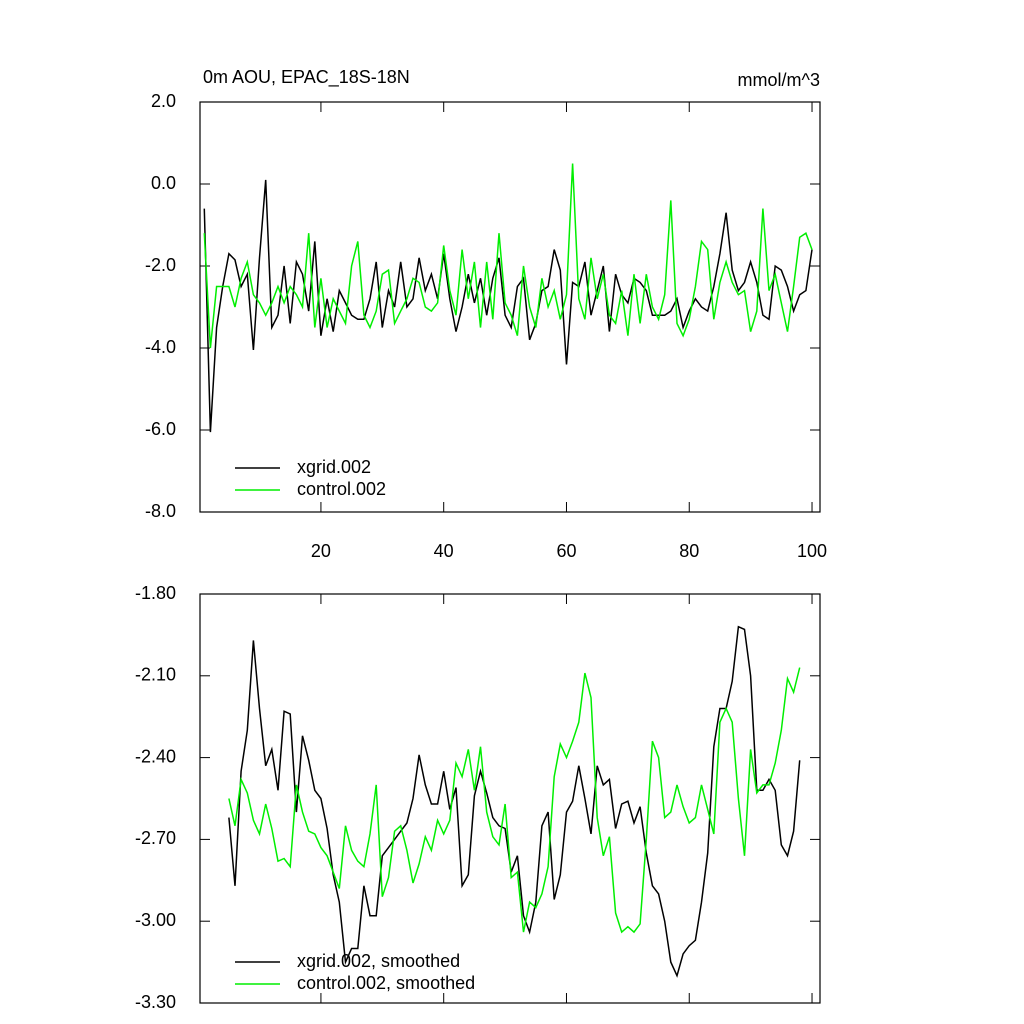 The height and width of the screenshot is (1024, 1024). What do you see at coordinates (160, 347) in the screenshot?
I see `y-tick-label: -4.0` at bounding box center [160, 347].